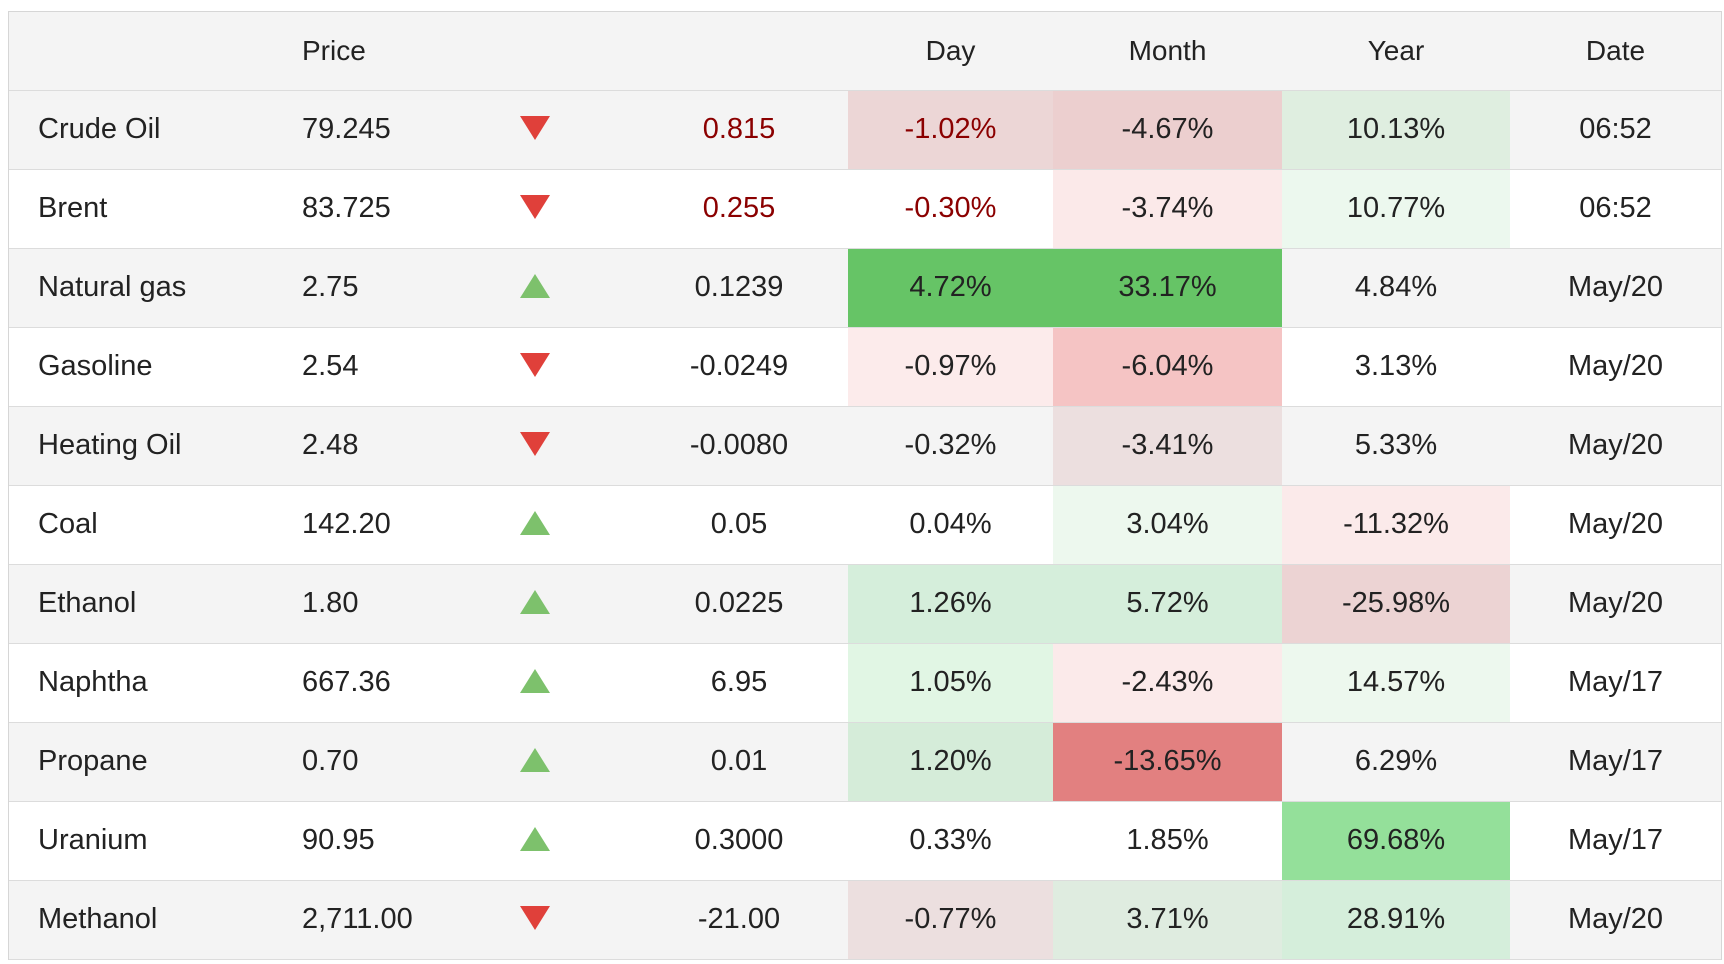 The image size is (1724, 964). What do you see at coordinates (865, 841) in the screenshot?
I see `table-row: Uranium 90.95 0.3000 0.33% 1.85% 69.68% May/17` at bounding box center [865, 841].